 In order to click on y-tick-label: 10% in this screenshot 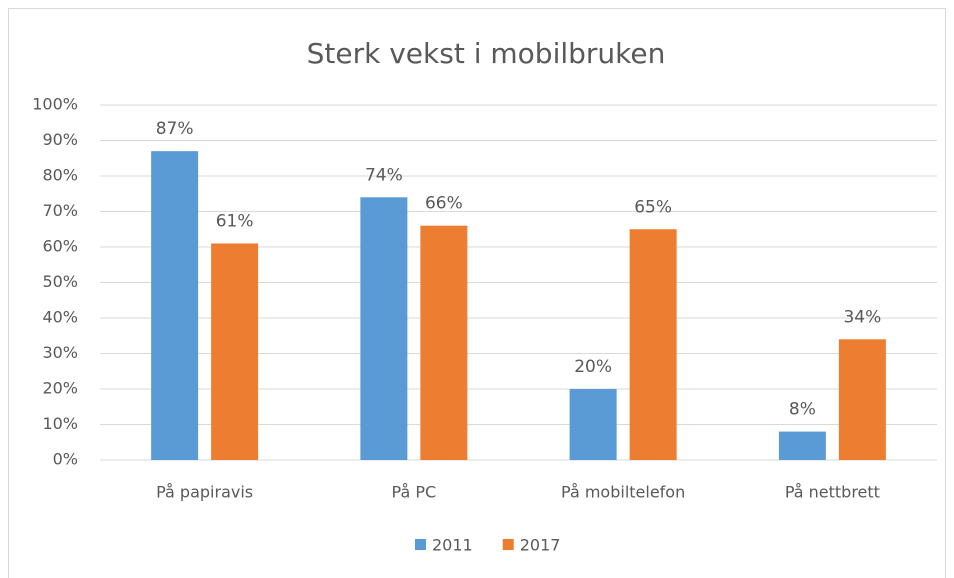, I will do `click(60, 423)`.